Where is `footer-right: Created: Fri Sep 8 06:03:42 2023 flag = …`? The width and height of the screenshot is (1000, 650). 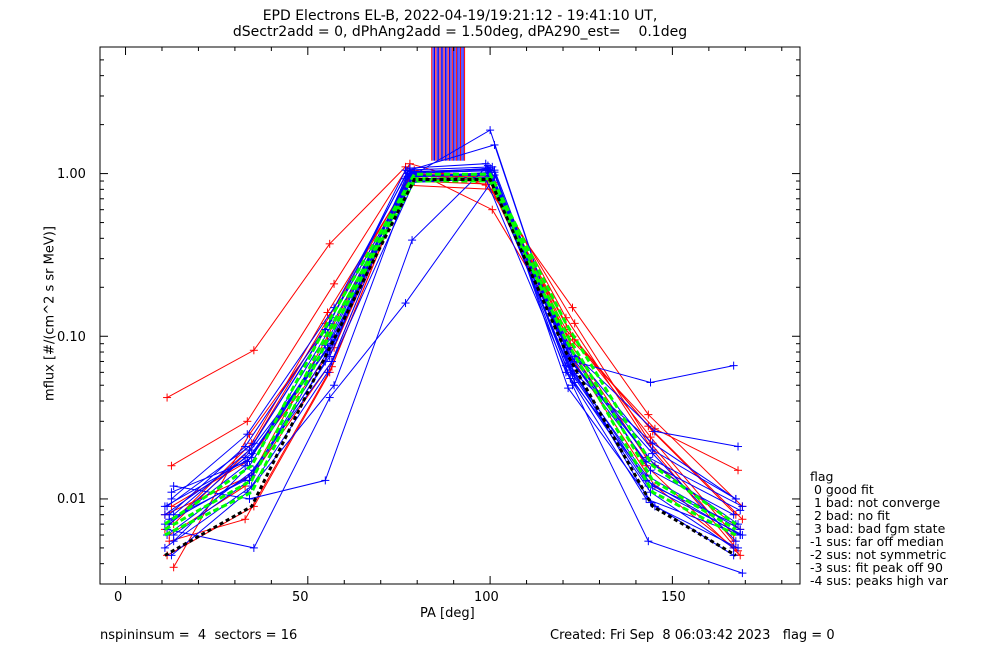
footer-right: Created: Fri Sep 8 06:03:42 2023 flag = … is located at coordinates (692, 635).